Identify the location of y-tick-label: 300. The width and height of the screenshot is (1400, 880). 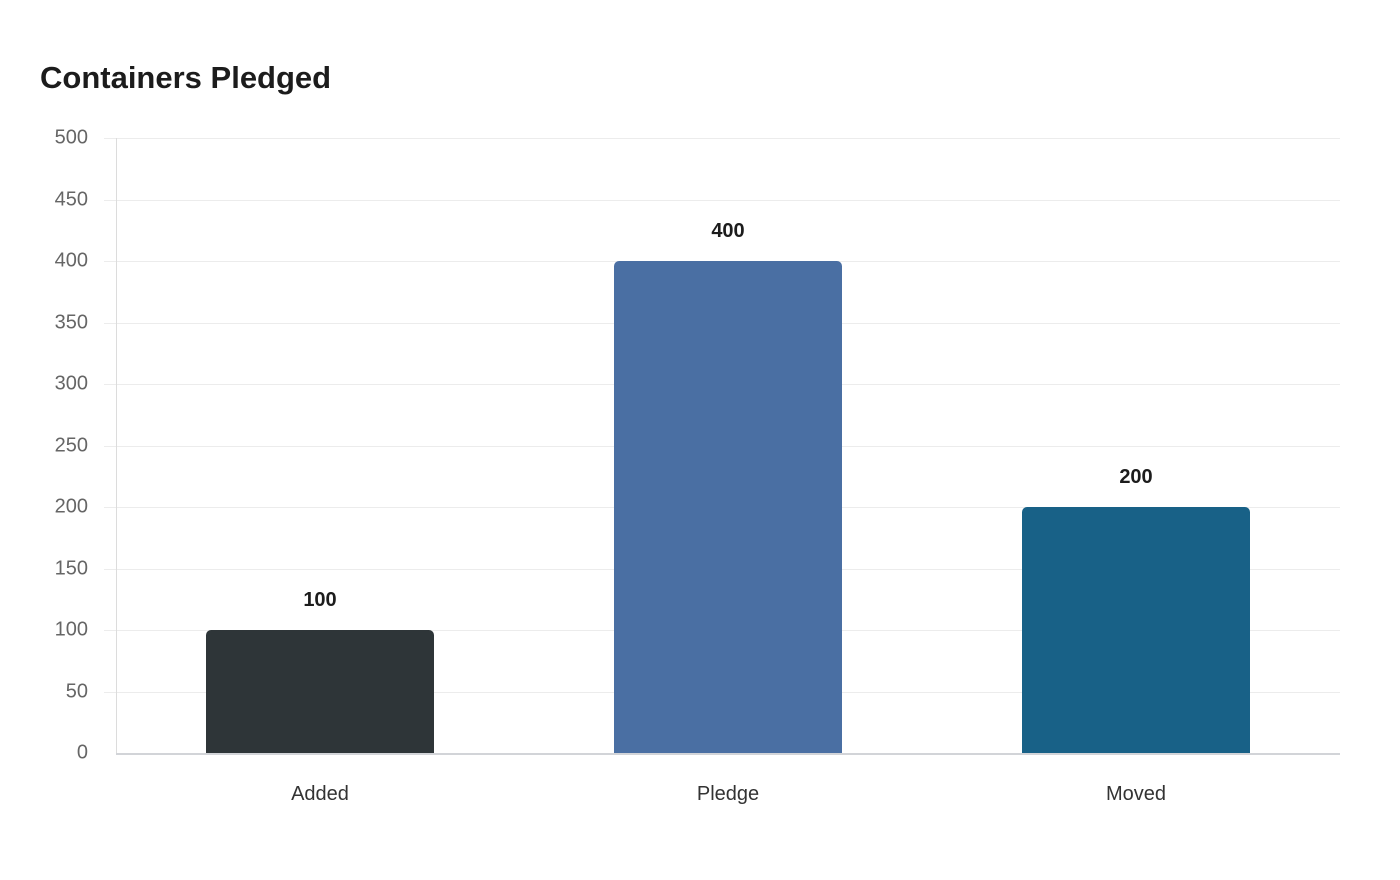
(71, 383).